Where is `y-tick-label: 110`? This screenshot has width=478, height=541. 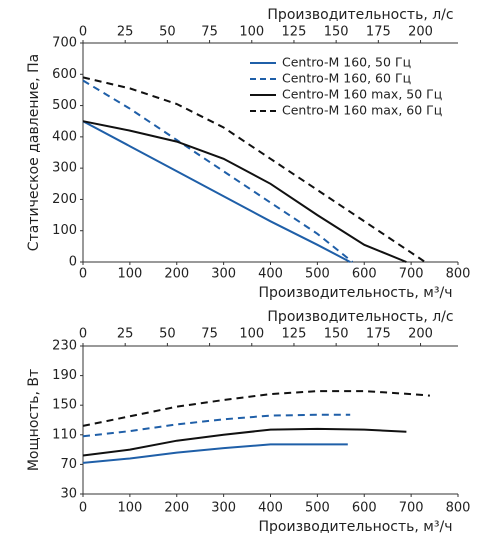 y-tick-label: 110 is located at coordinates (64, 434).